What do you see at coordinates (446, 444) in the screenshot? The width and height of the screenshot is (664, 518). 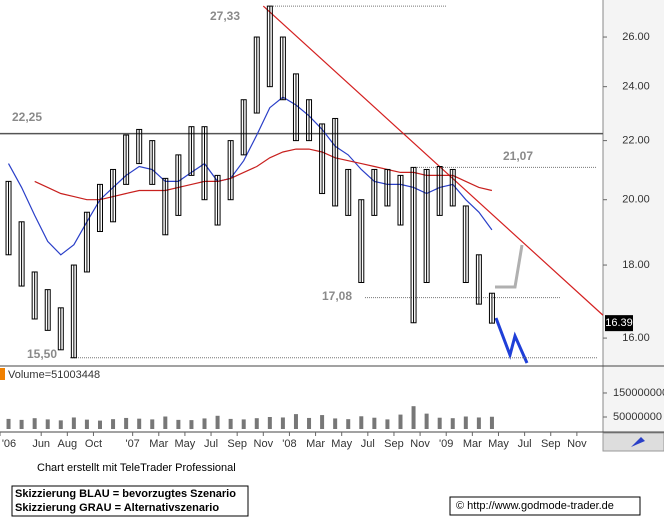 I see `x-tick-label: '09` at bounding box center [446, 444].